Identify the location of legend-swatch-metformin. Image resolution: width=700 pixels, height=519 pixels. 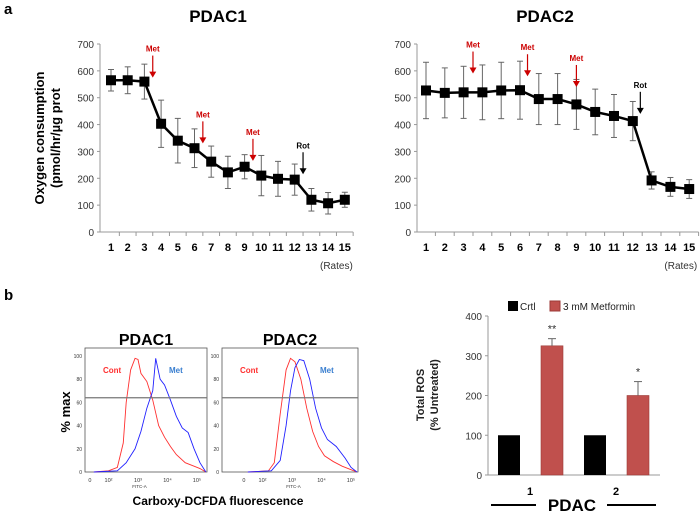
(555, 306).